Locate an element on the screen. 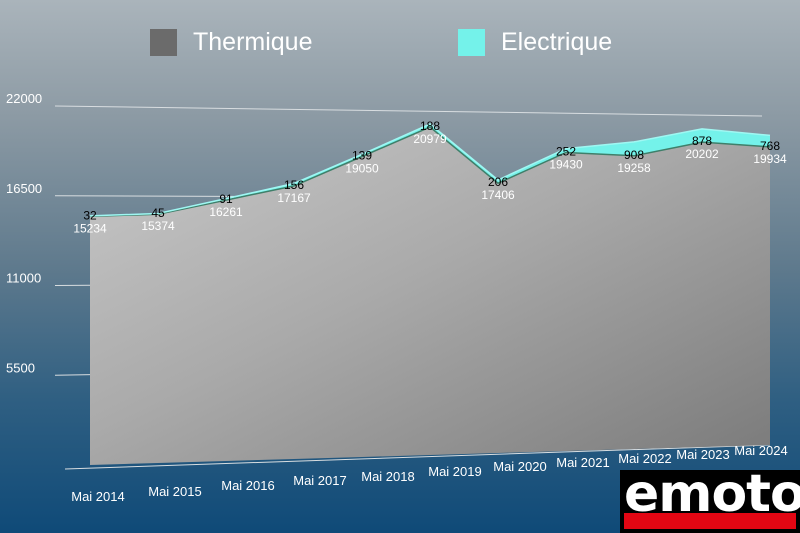 This screenshot has height=533, width=800. data-label-thermique: 15234 is located at coordinates (90, 228).